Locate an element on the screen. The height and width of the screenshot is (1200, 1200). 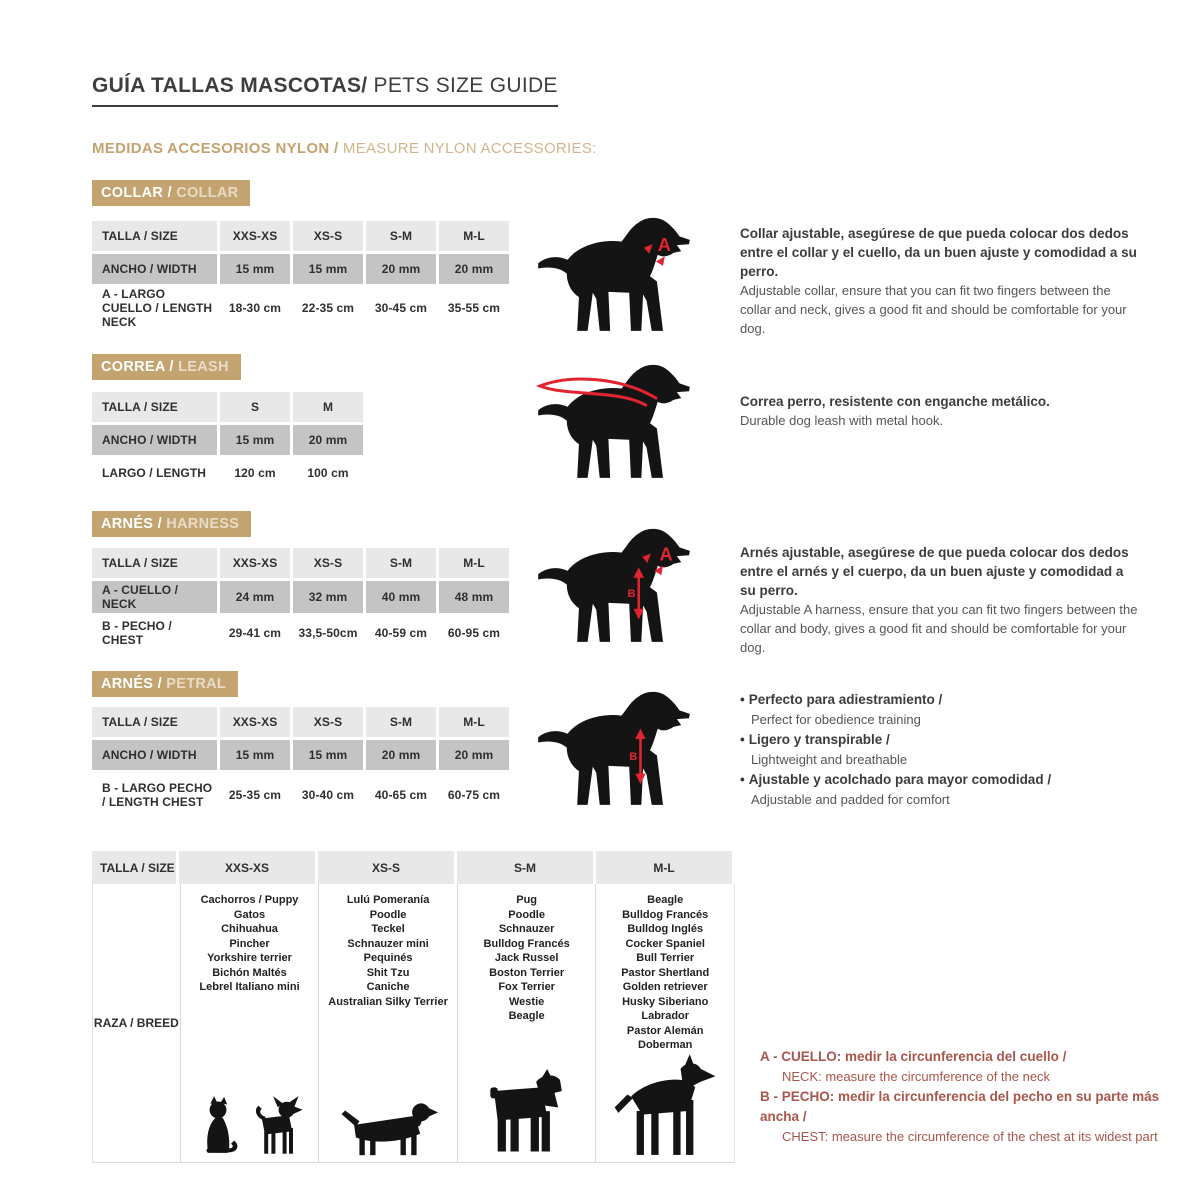
leash-header-s: S is located at coordinates (255, 407).